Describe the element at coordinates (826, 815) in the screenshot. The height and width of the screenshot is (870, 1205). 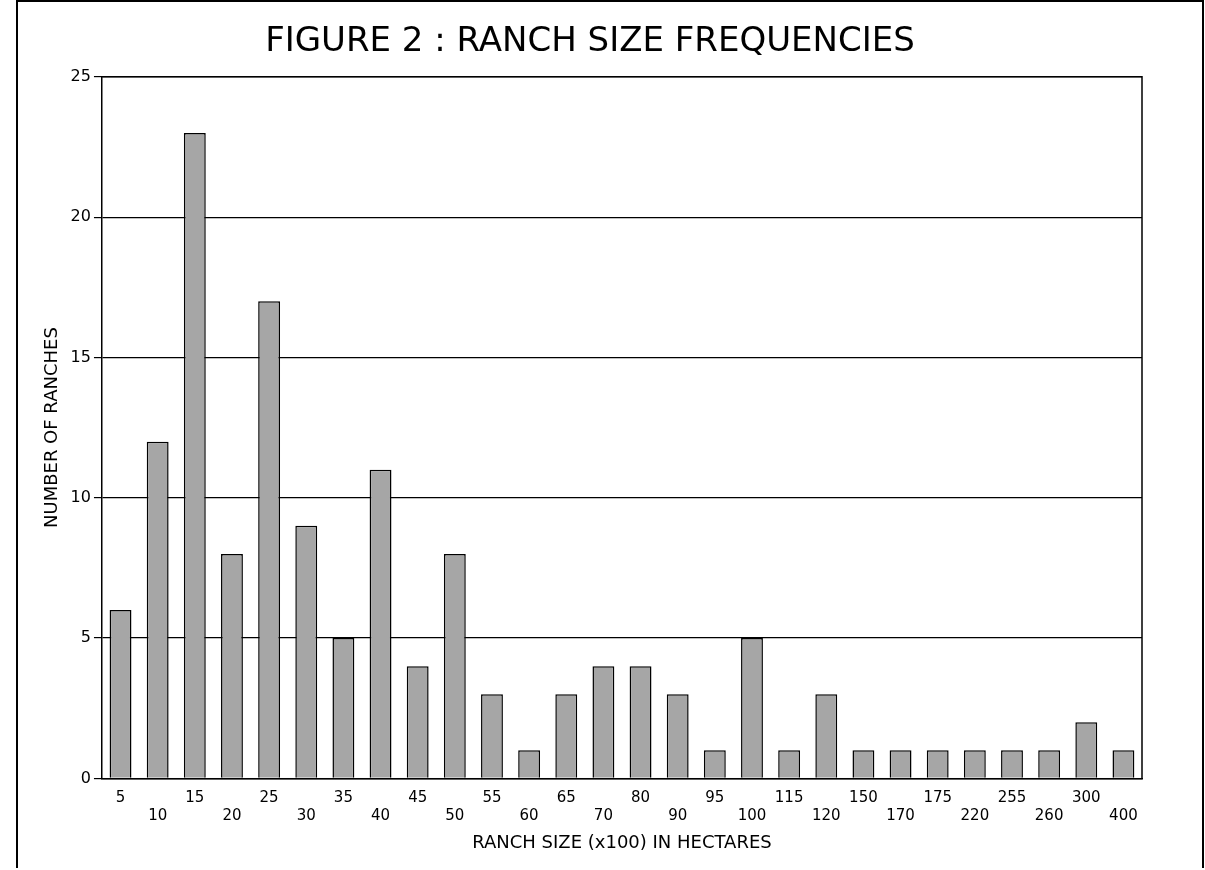
I see `x-tick-label: 120` at that location.